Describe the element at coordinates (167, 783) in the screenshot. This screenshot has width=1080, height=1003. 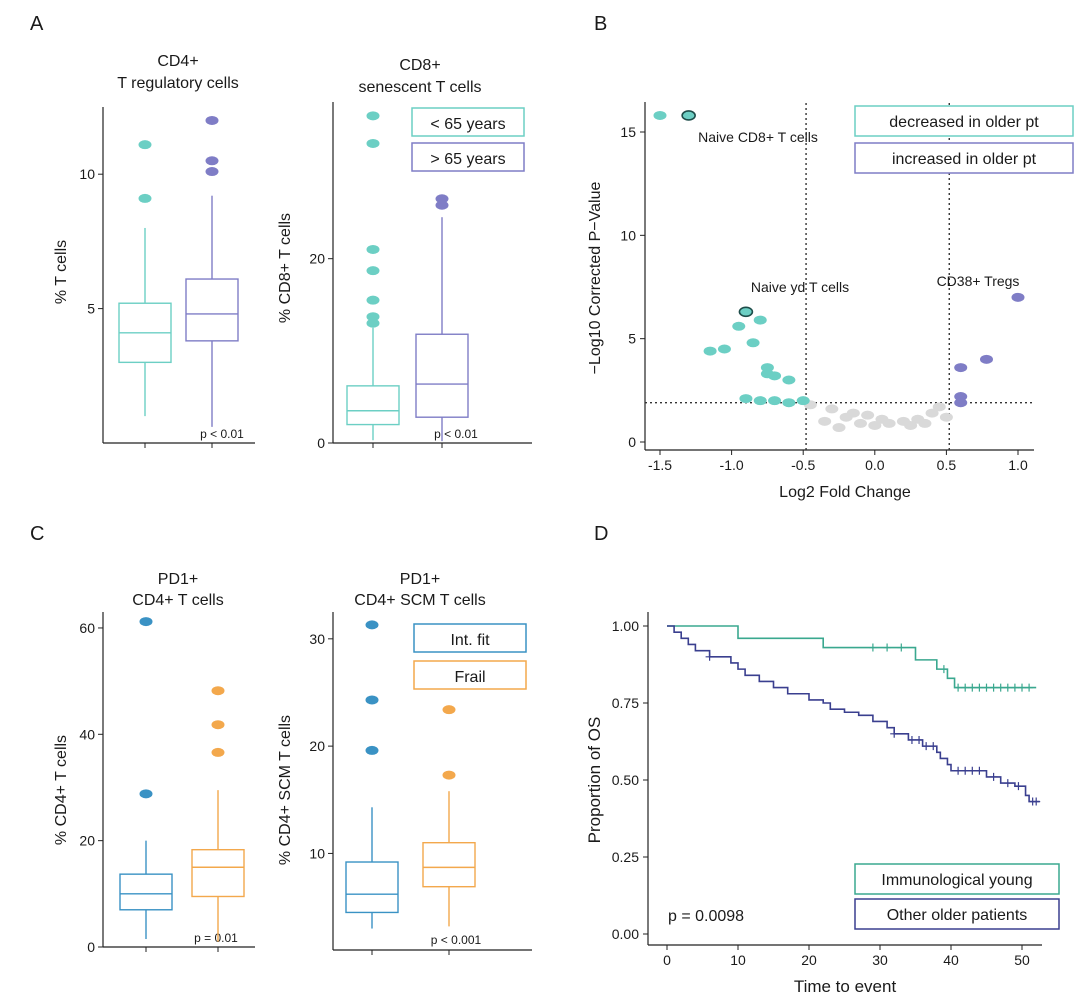
I see `panel-c1-plot: 0 20 40 60` at that location.